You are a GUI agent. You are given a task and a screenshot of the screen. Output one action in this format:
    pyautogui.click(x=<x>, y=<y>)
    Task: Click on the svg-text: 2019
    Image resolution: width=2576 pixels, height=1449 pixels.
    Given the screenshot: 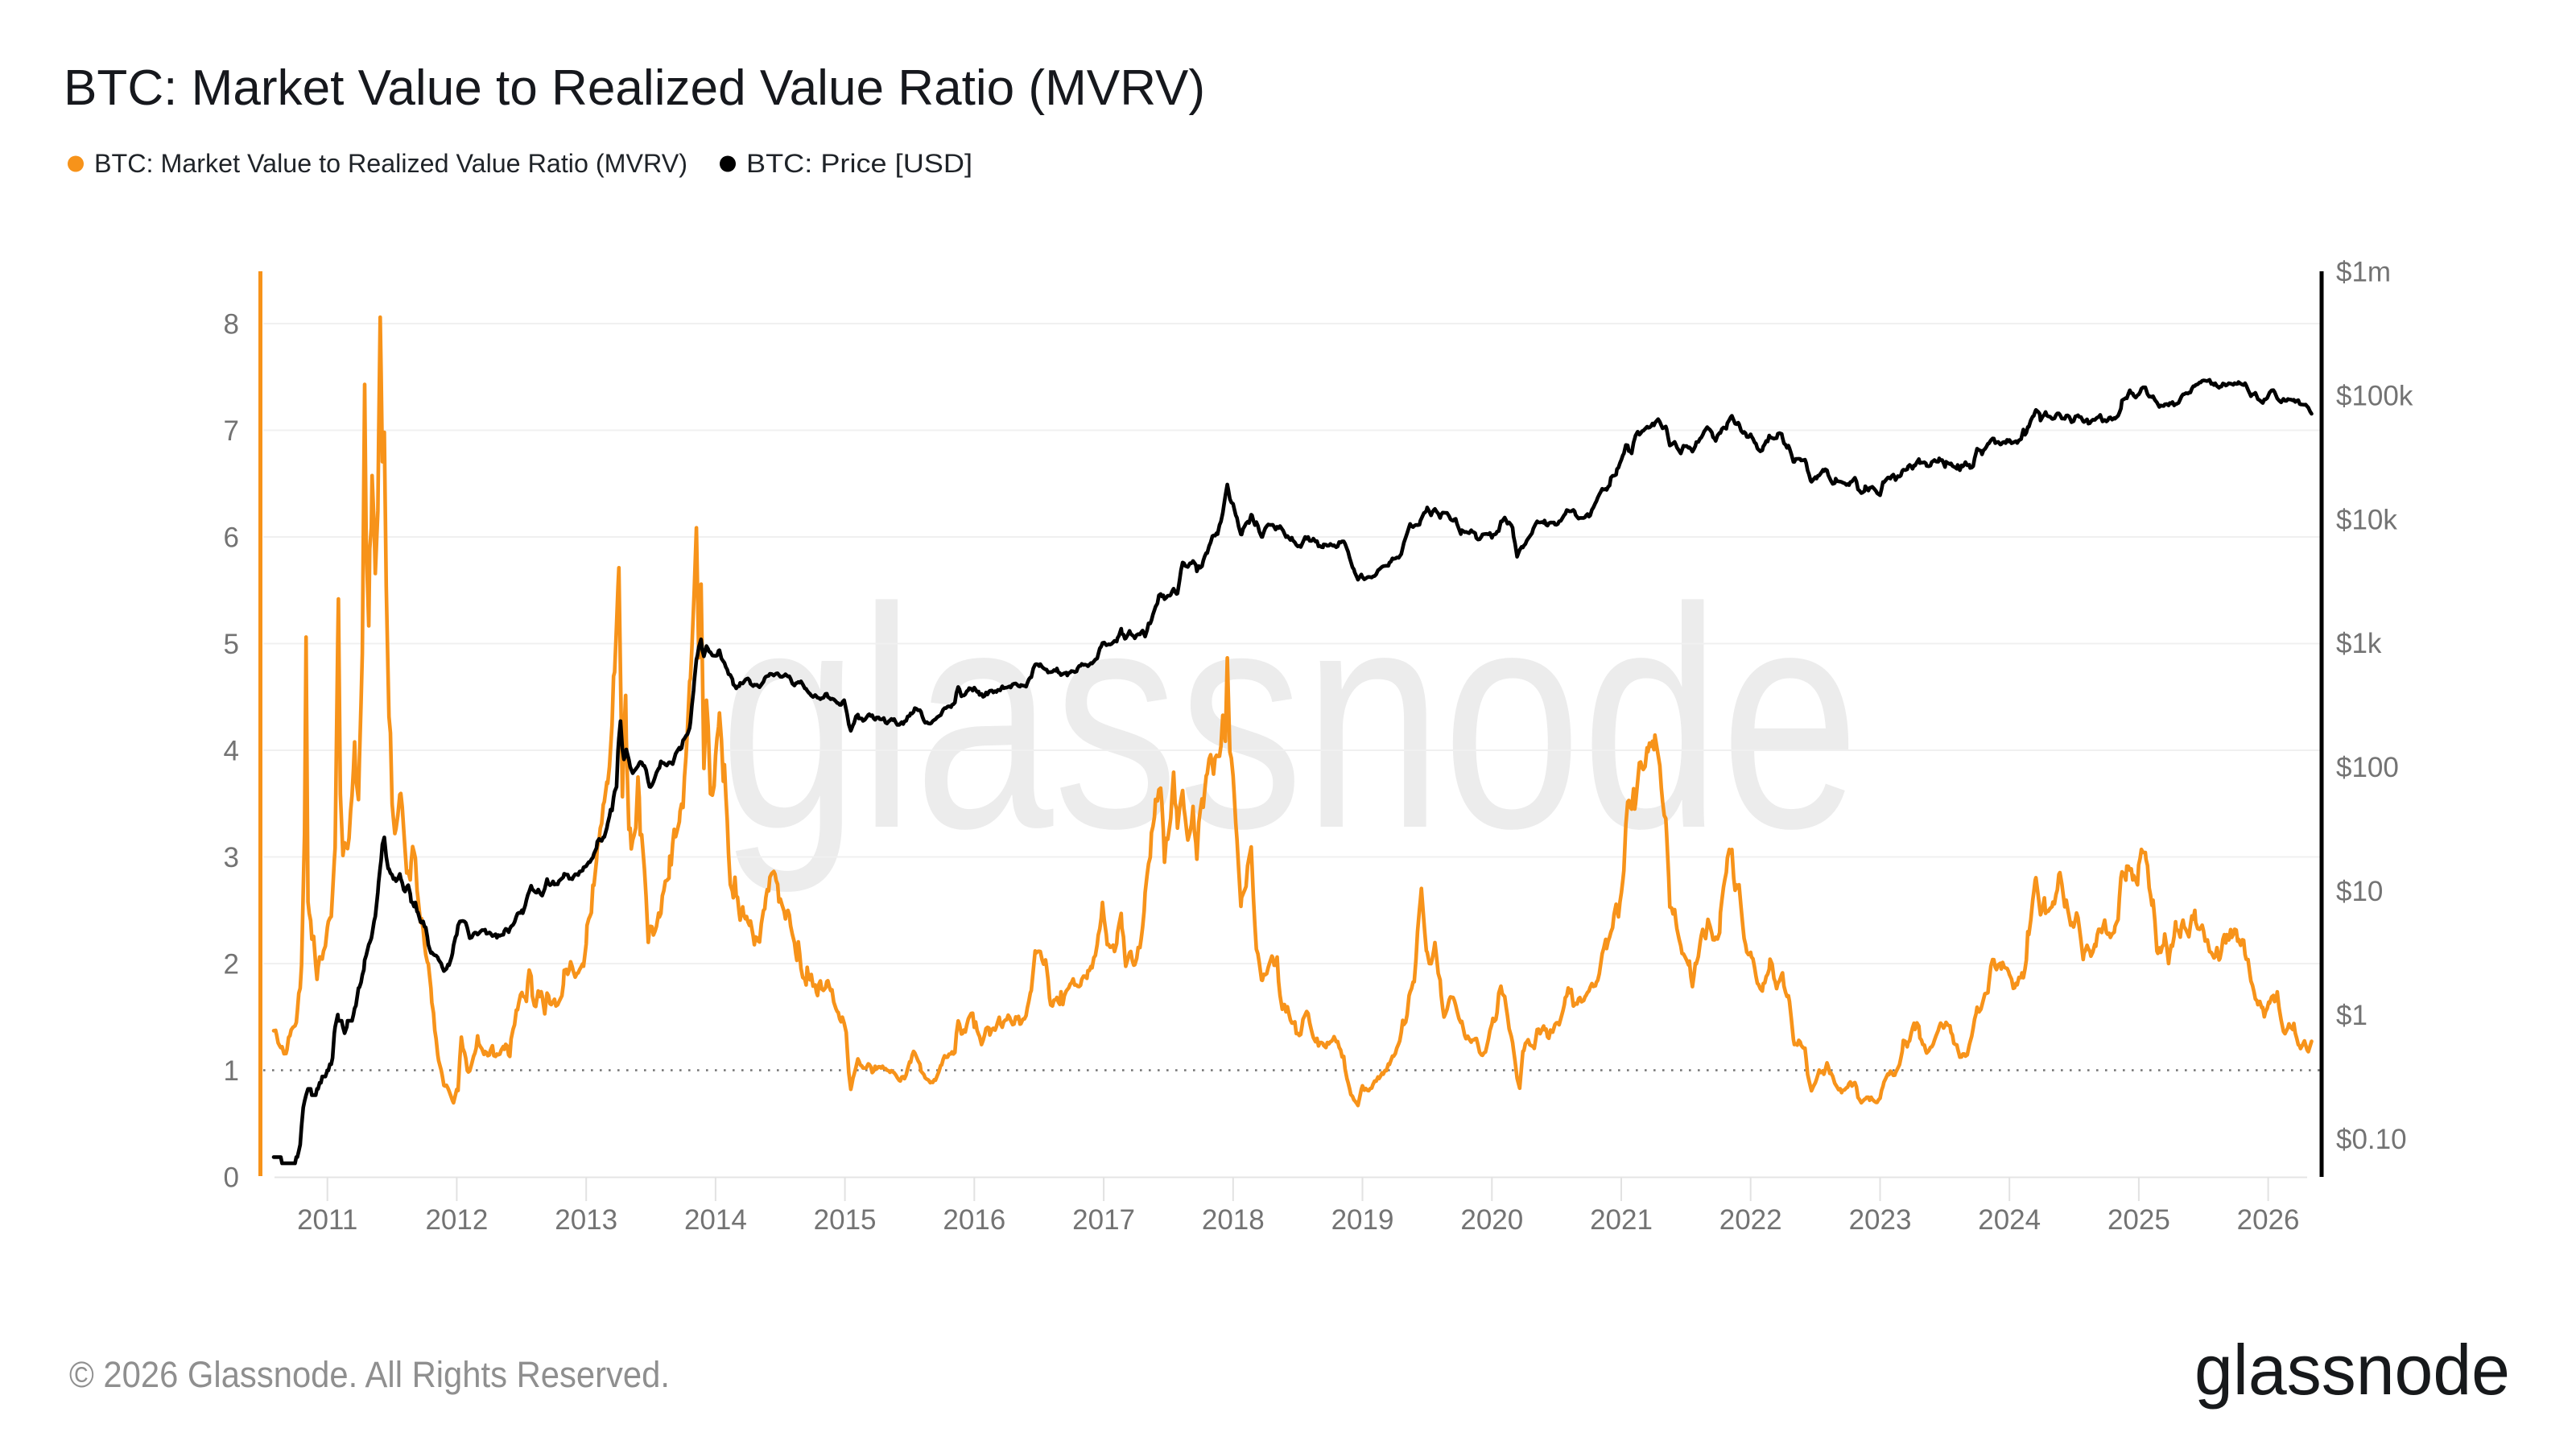 What is the action you would take?
    pyautogui.click(x=1362, y=1220)
    